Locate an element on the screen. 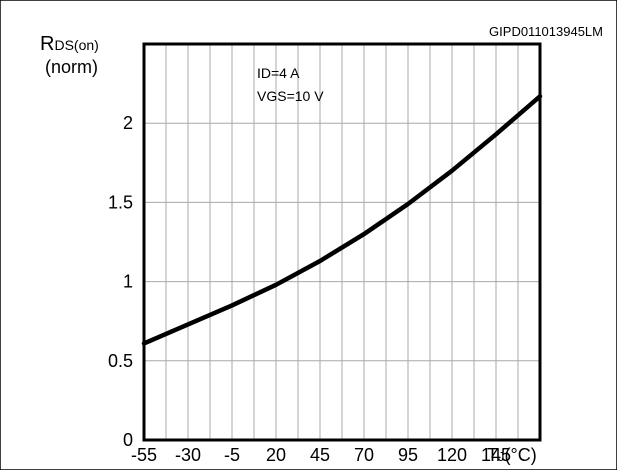 The width and height of the screenshot is (617, 475). x-axis-label: TJ(°C) is located at coordinates (512, 455).